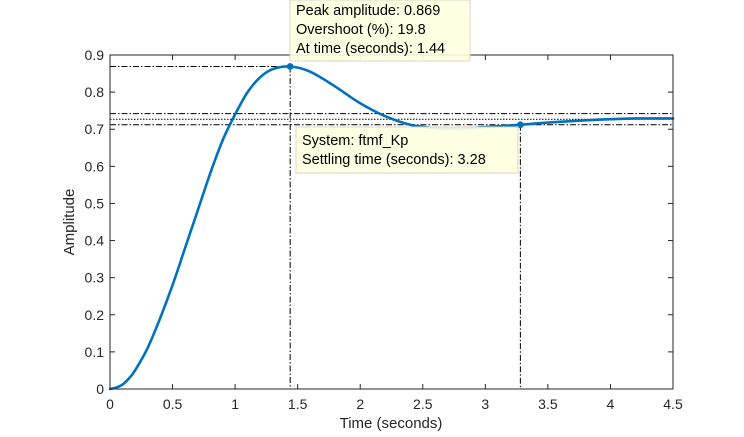 The height and width of the screenshot is (437, 744). Describe the element at coordinates (394, 160) in the screenshot. I see `settling-time-text: Settling time (seconds): 3.28` at that location.